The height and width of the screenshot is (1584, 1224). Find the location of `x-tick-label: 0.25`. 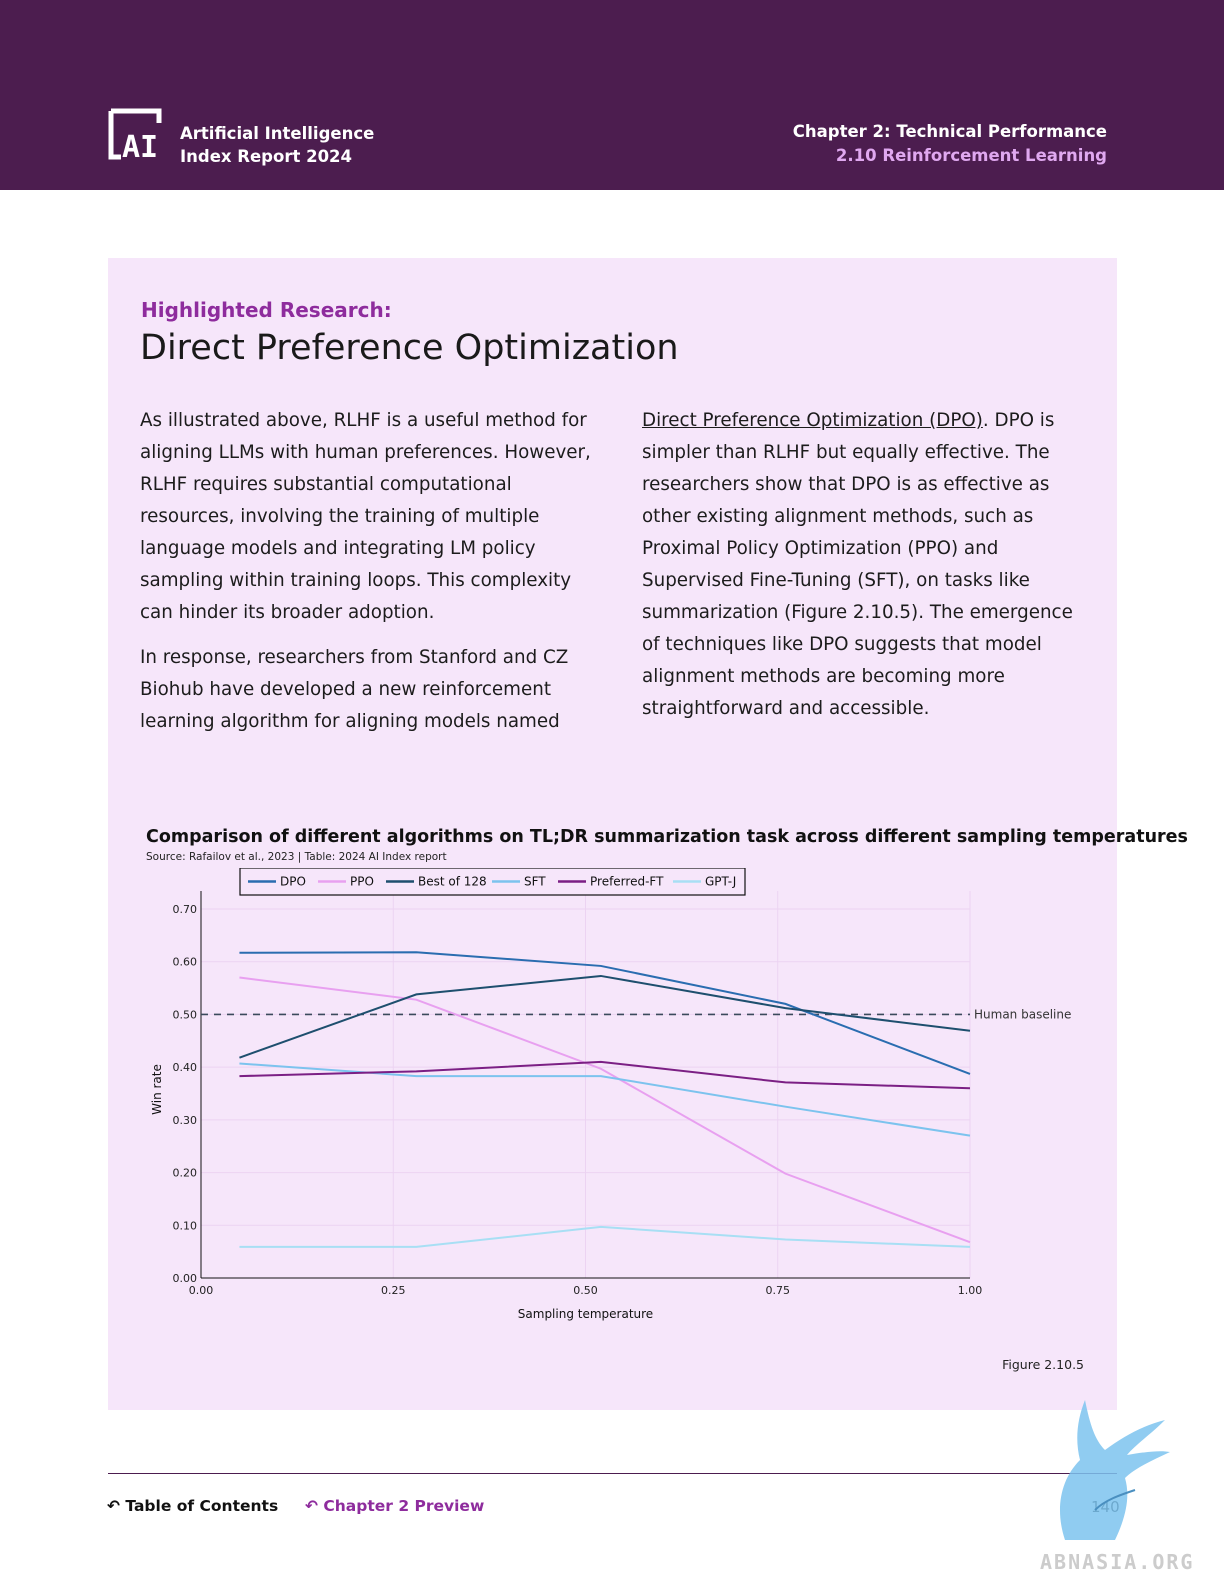

x-tick-label: 0.25 is located at coordinates (393, 1290).